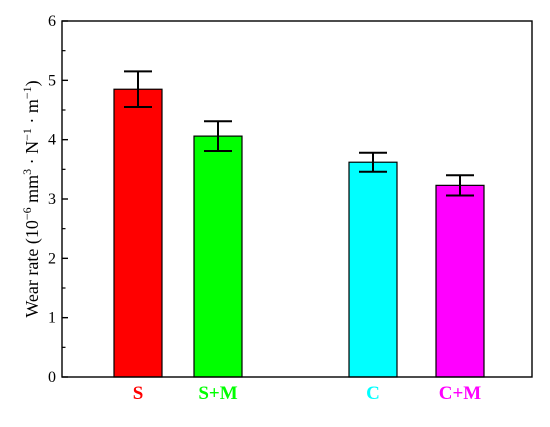  What do you see at coordinates (218, 256) in the screenshot?
I see `bar-s-plus-m` at bounding box center [218, 256].